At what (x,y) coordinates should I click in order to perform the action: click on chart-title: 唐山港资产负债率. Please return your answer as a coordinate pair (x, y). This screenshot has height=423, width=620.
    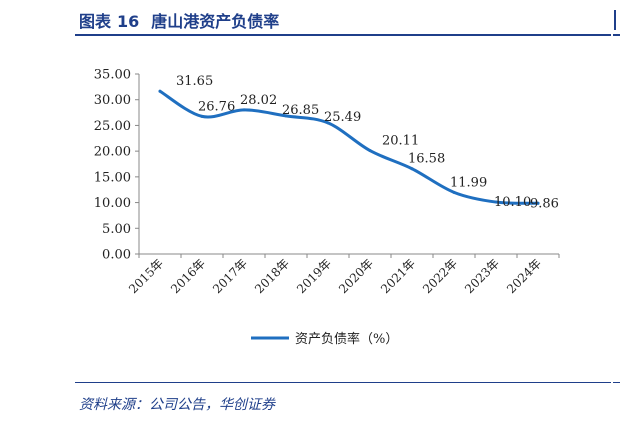
    Looking at the image, I should click on (215, 21).